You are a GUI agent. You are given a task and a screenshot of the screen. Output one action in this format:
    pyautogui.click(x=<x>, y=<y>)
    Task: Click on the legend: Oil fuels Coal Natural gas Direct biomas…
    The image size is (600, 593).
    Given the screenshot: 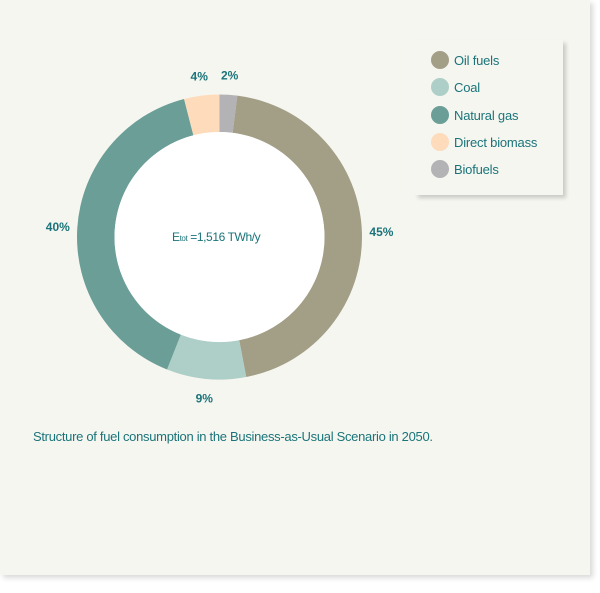 What is the action you would take?
    pyautogui.click(x=489, y=117)
    